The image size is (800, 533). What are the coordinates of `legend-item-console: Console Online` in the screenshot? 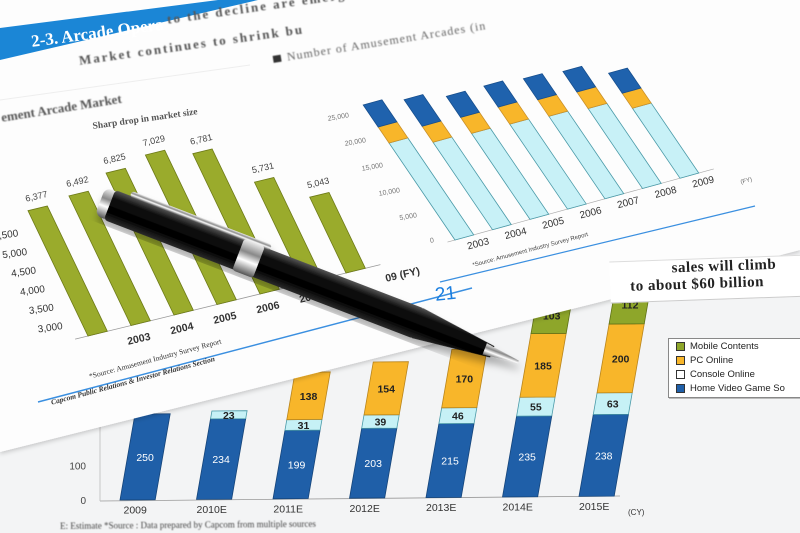 It's located at (734, 374).